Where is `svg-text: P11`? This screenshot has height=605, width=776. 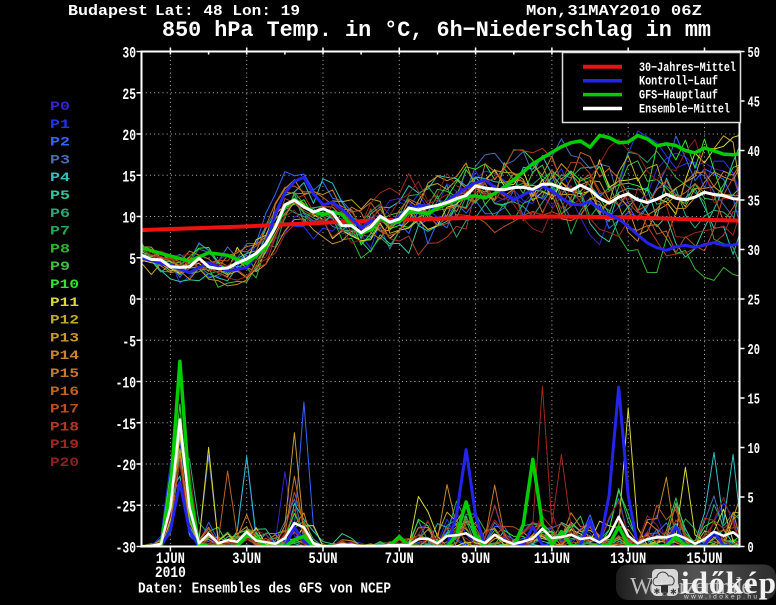 svg-text: P11 is located at coordinates (64, 302).